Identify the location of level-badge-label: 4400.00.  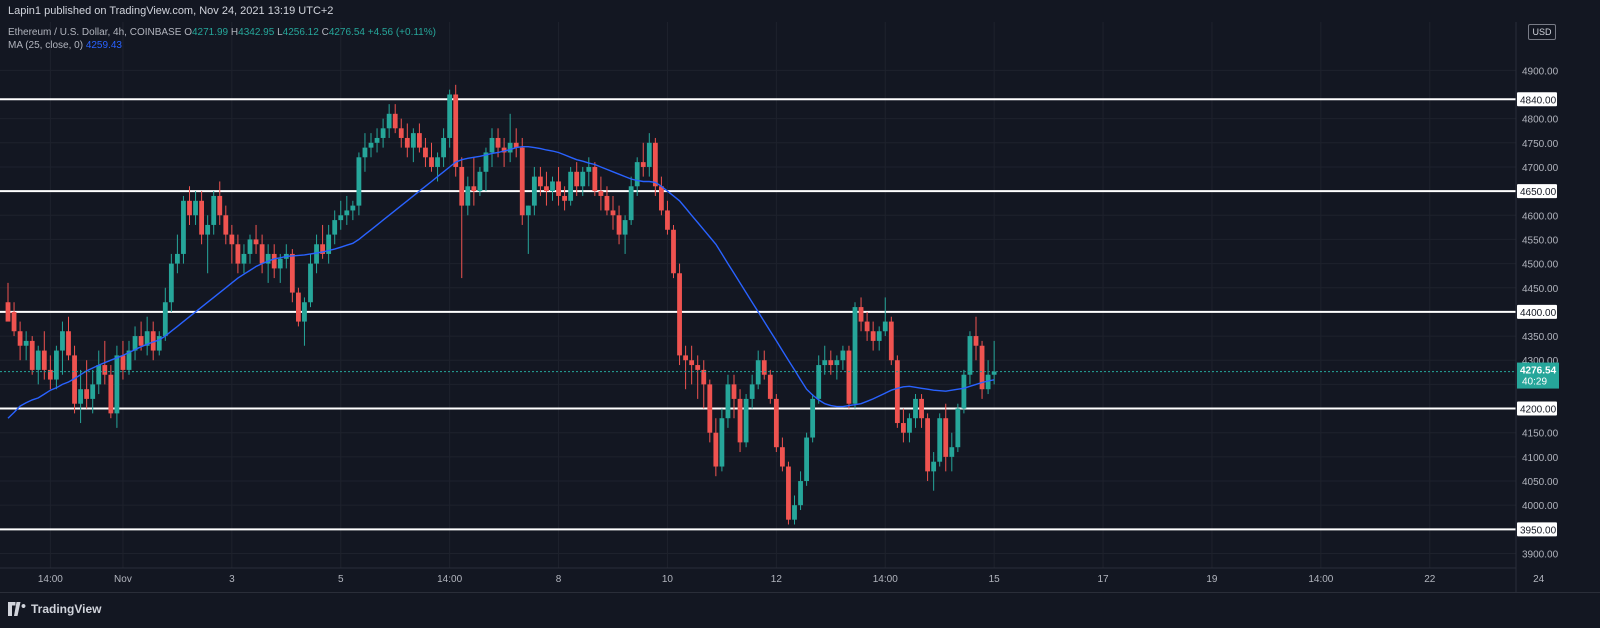
(1538, 313).